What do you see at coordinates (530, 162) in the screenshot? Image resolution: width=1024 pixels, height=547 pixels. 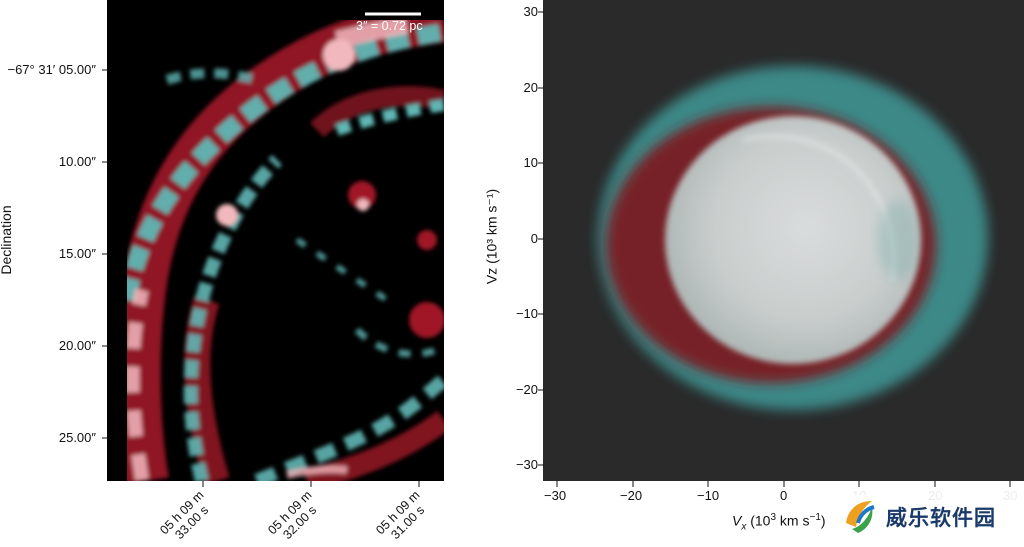 I see `vz-tick-label: 10` at bounding box center [530, 162].